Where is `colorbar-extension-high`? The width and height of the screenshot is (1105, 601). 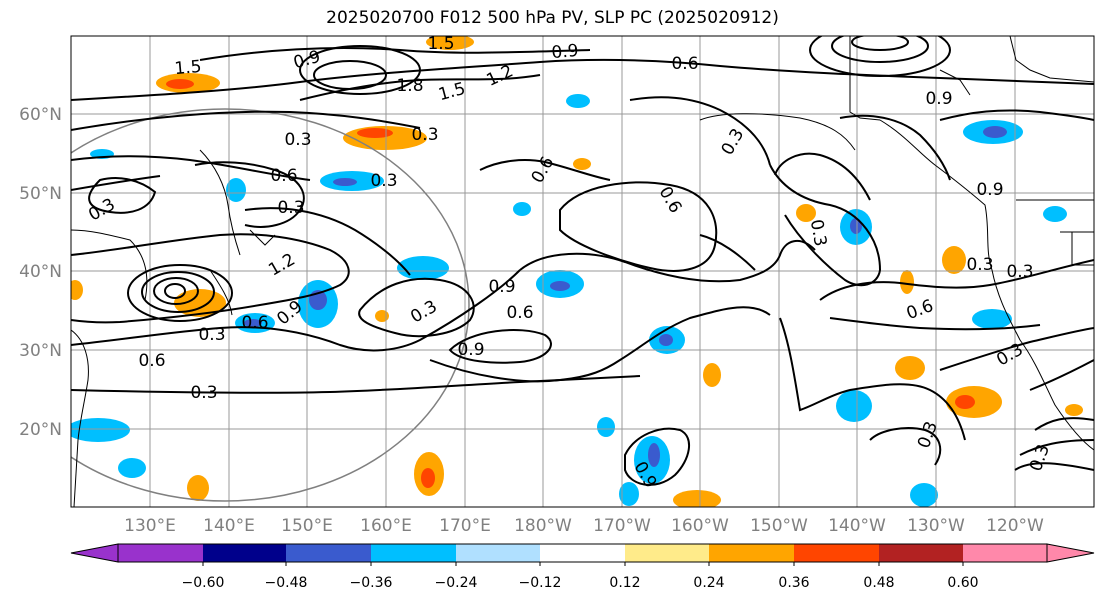 colorbar-extension-high is located at coordinates (1070, 553).